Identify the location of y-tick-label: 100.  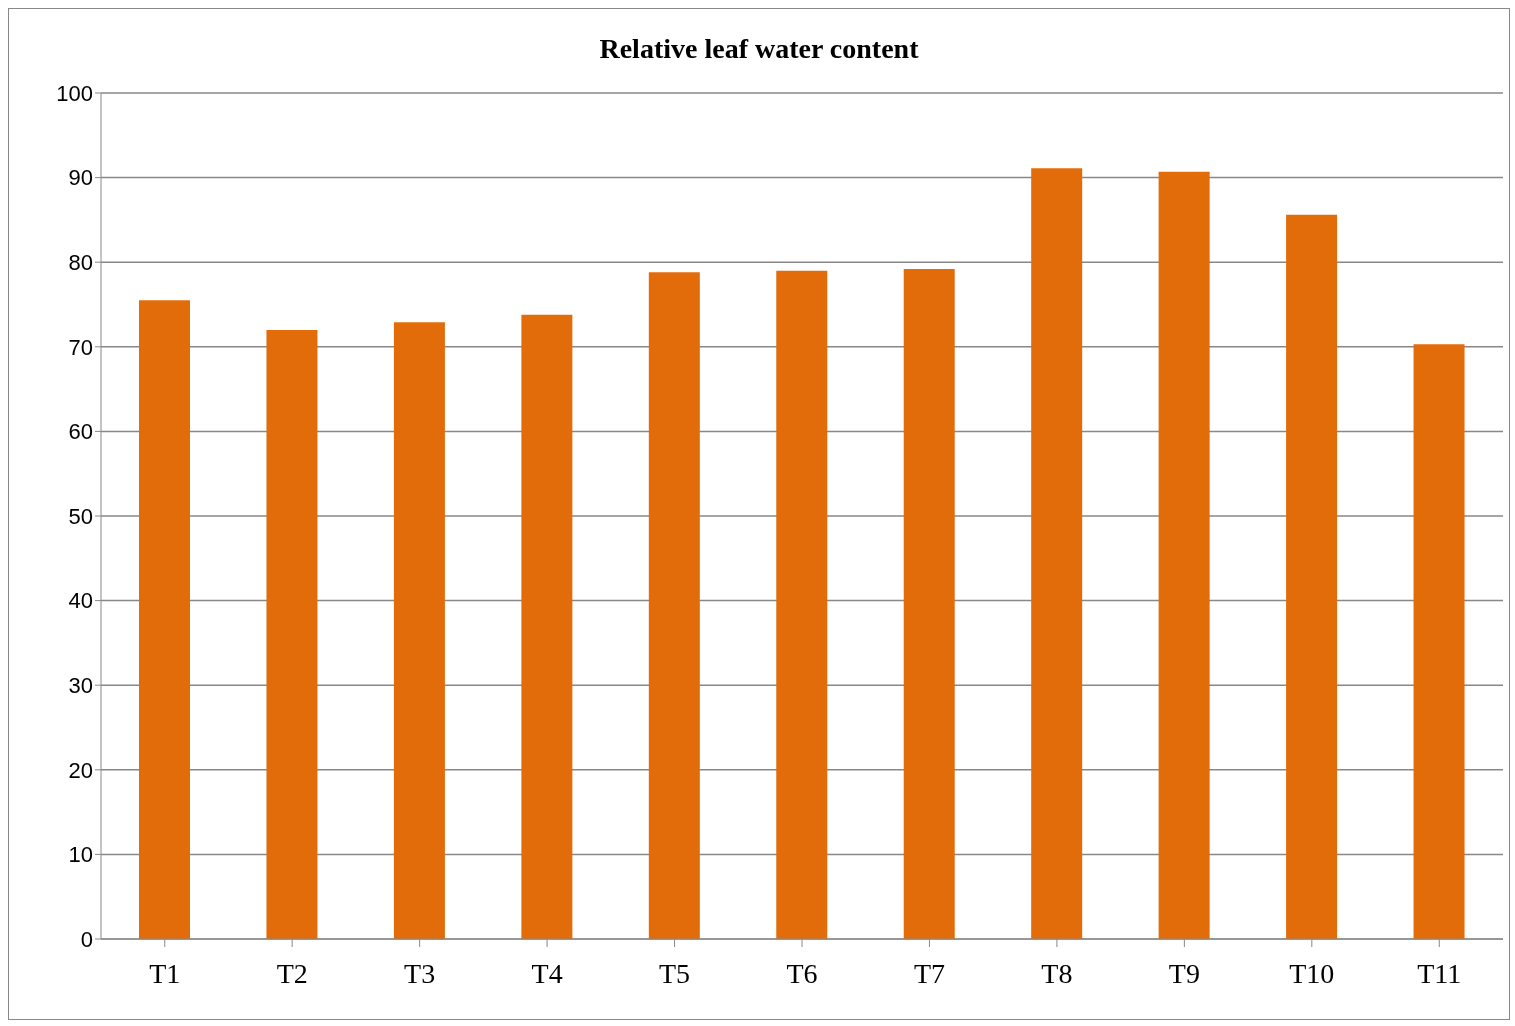
(74, 93).